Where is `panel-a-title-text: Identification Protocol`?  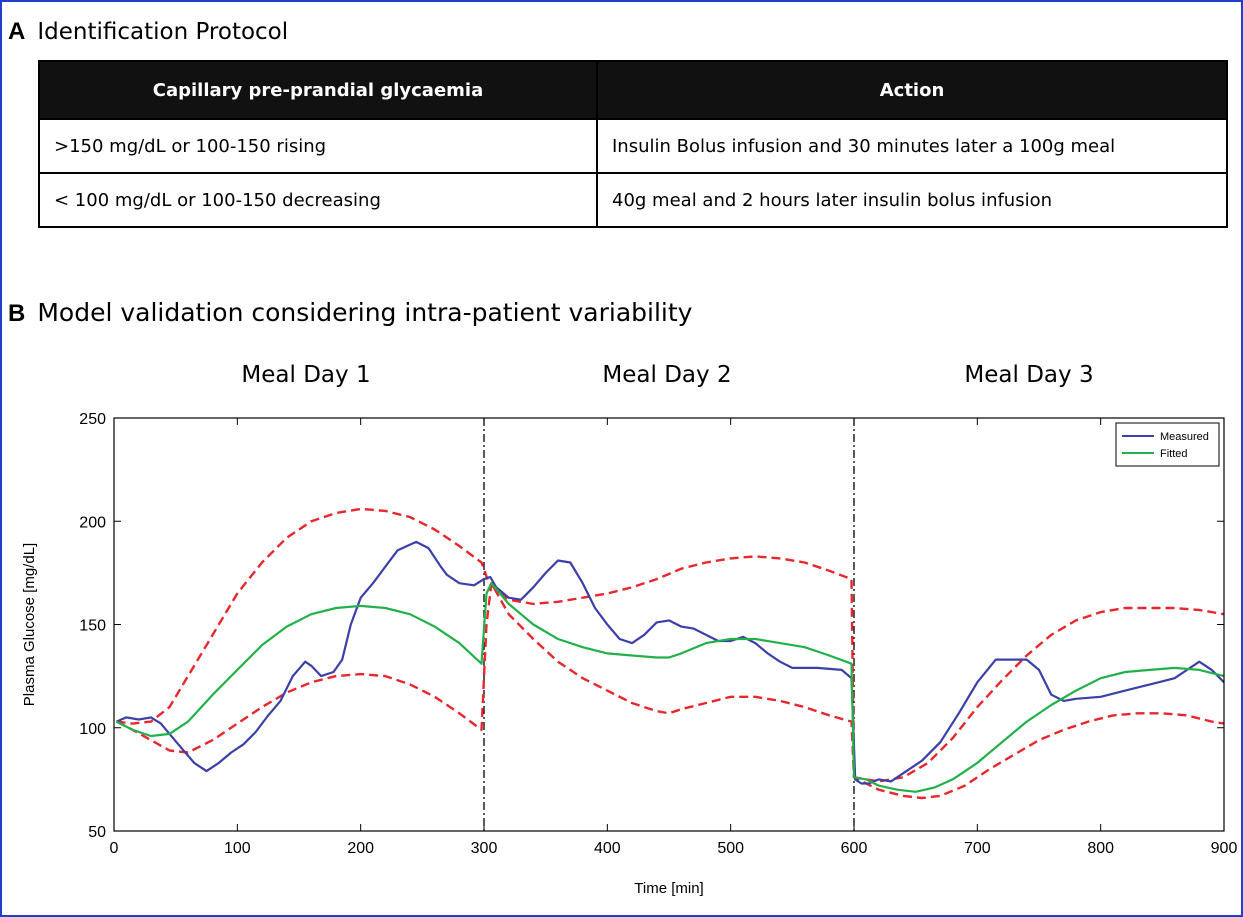 panel-a-title-text: Identification Protocol is located at coordinates (163, 32).